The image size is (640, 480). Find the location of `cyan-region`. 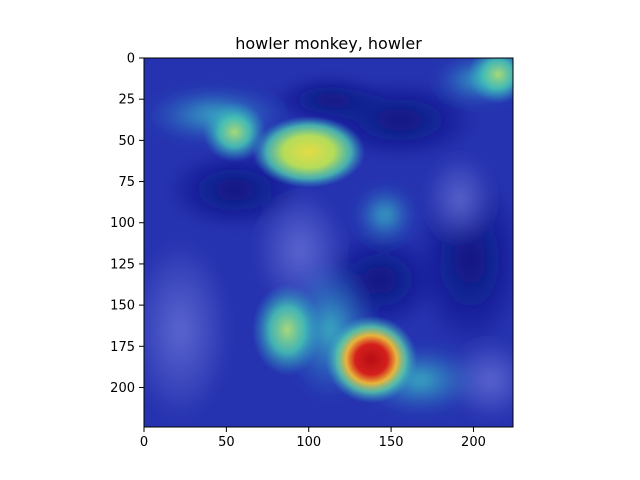

cyan-region is located at coordinates (385, 215).